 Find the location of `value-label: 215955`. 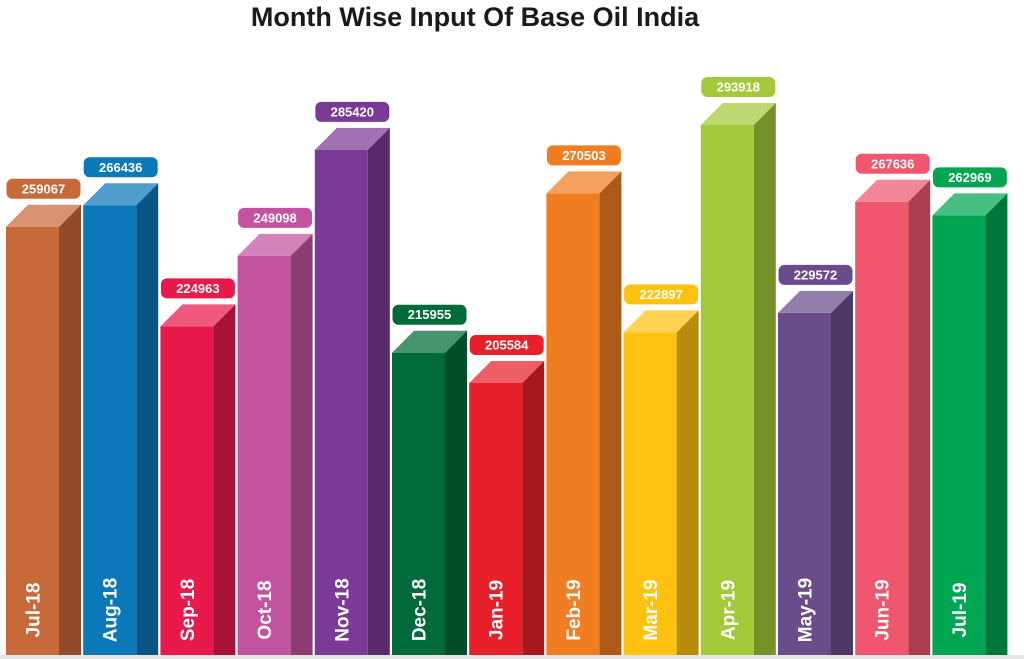

value-label: 215955 is located at coordinates (429, 314).